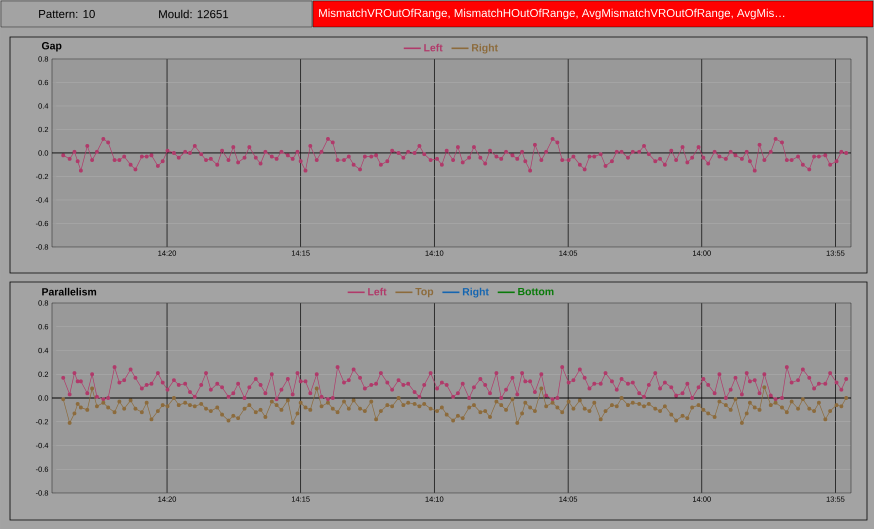 The height and width of the screenshot is (529, 874). What do you see at coordinates (69, 292) in the screenshot?
I see `chart-title: Parallelism` at bounding box center [69, 292].